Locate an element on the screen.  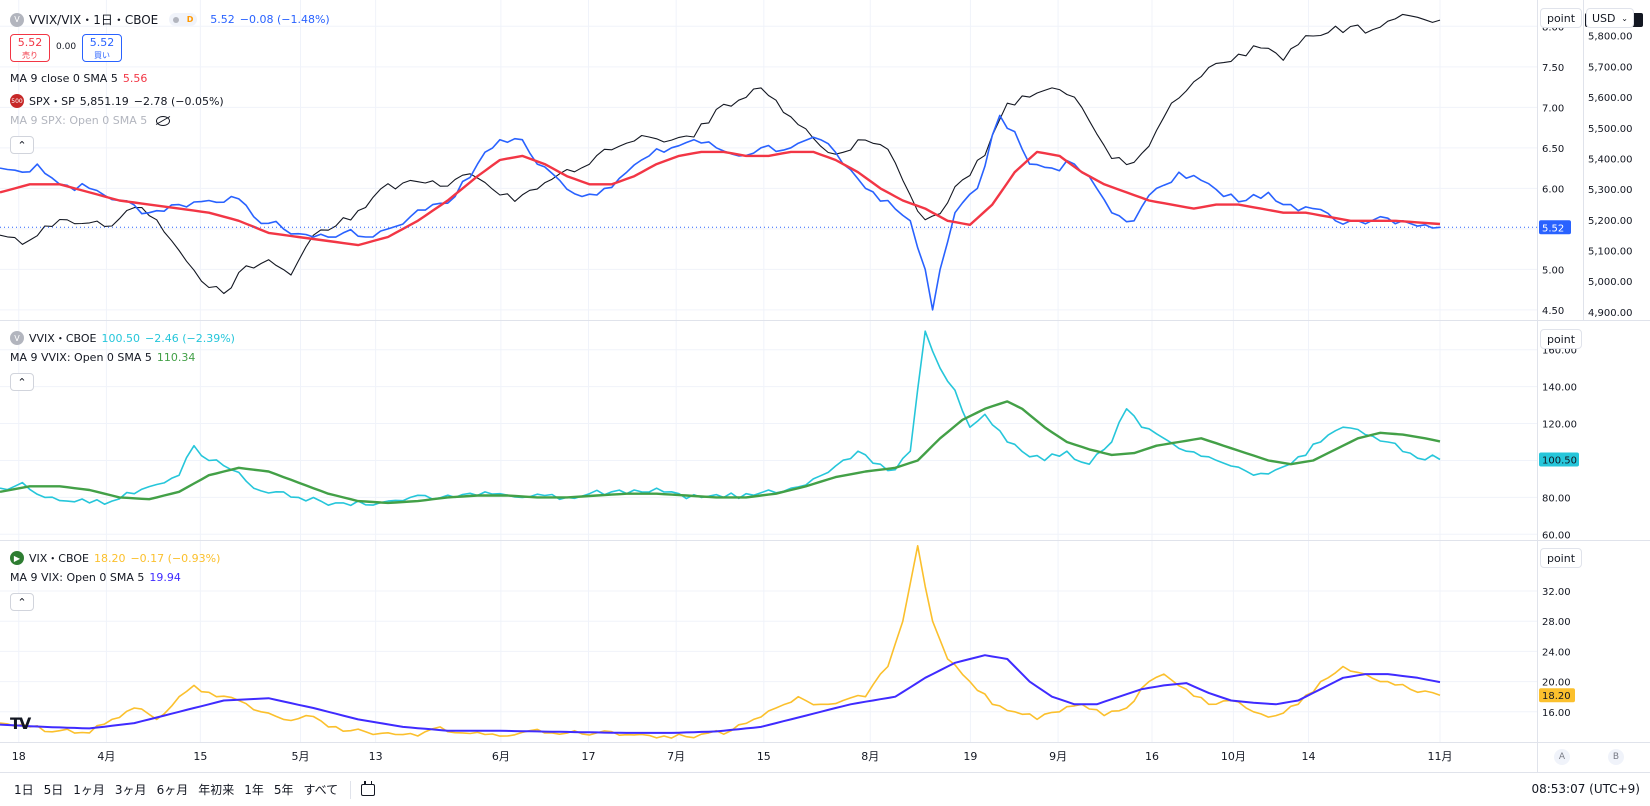
last-price-label: 5.52 is located at coordinates (1553, 228).